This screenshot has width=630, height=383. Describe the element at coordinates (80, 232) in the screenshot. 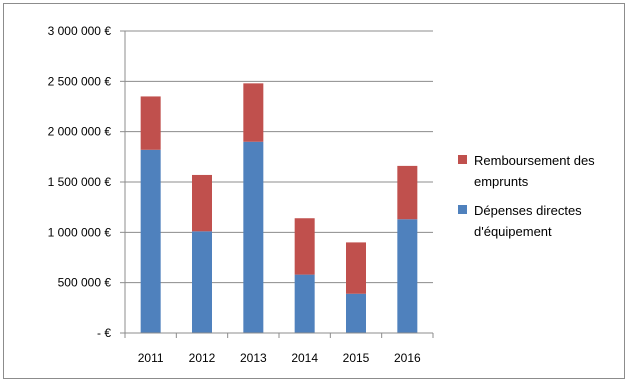

I see `y-tick-label: 1 000 000 €` at that location.